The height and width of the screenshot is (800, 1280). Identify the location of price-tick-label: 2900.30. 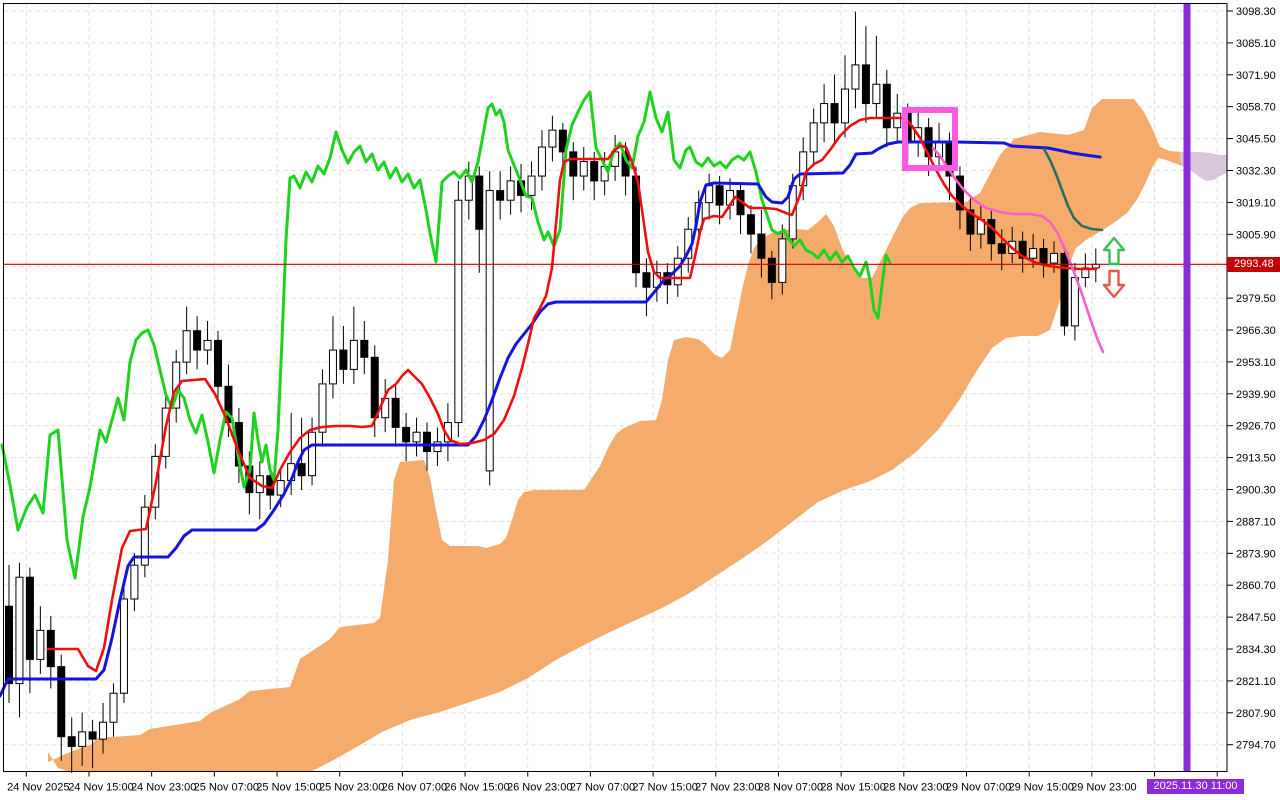
(1256, 491).